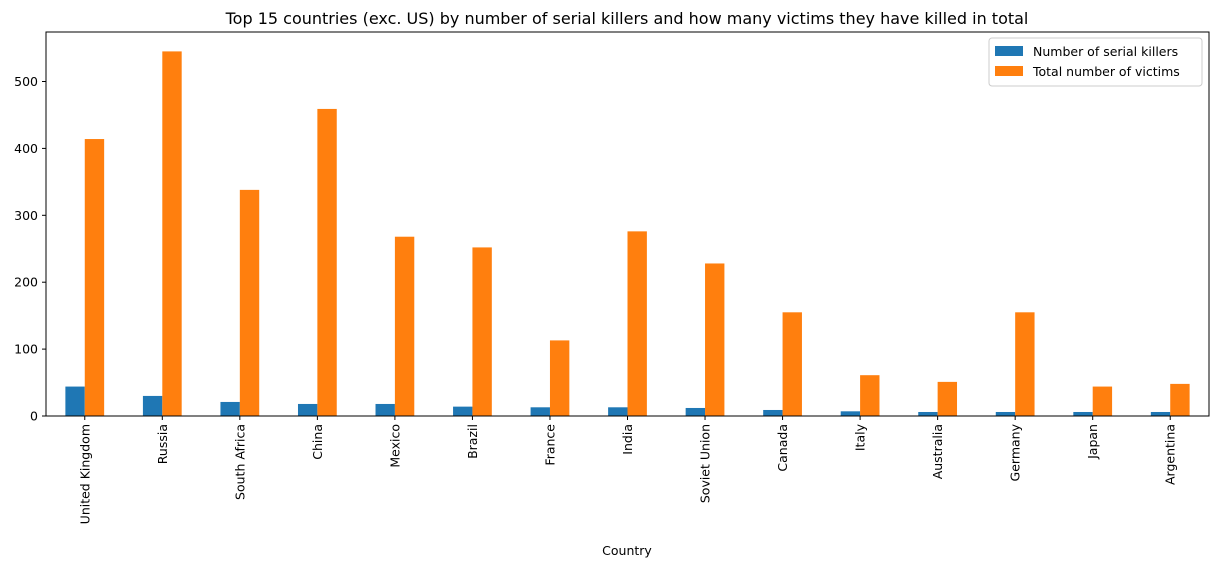 The height and width of the screenshot is (571, 1218). Describe the element at coordinates (1015, 452) in the screenshot. I see `x-tick-label: Germany` at that location.